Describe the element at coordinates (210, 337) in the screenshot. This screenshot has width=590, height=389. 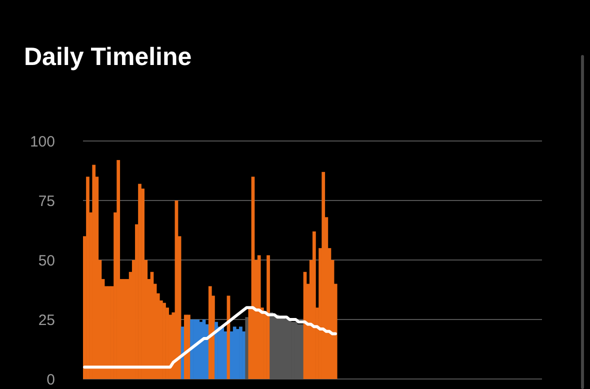
I see `line-series` at that location.